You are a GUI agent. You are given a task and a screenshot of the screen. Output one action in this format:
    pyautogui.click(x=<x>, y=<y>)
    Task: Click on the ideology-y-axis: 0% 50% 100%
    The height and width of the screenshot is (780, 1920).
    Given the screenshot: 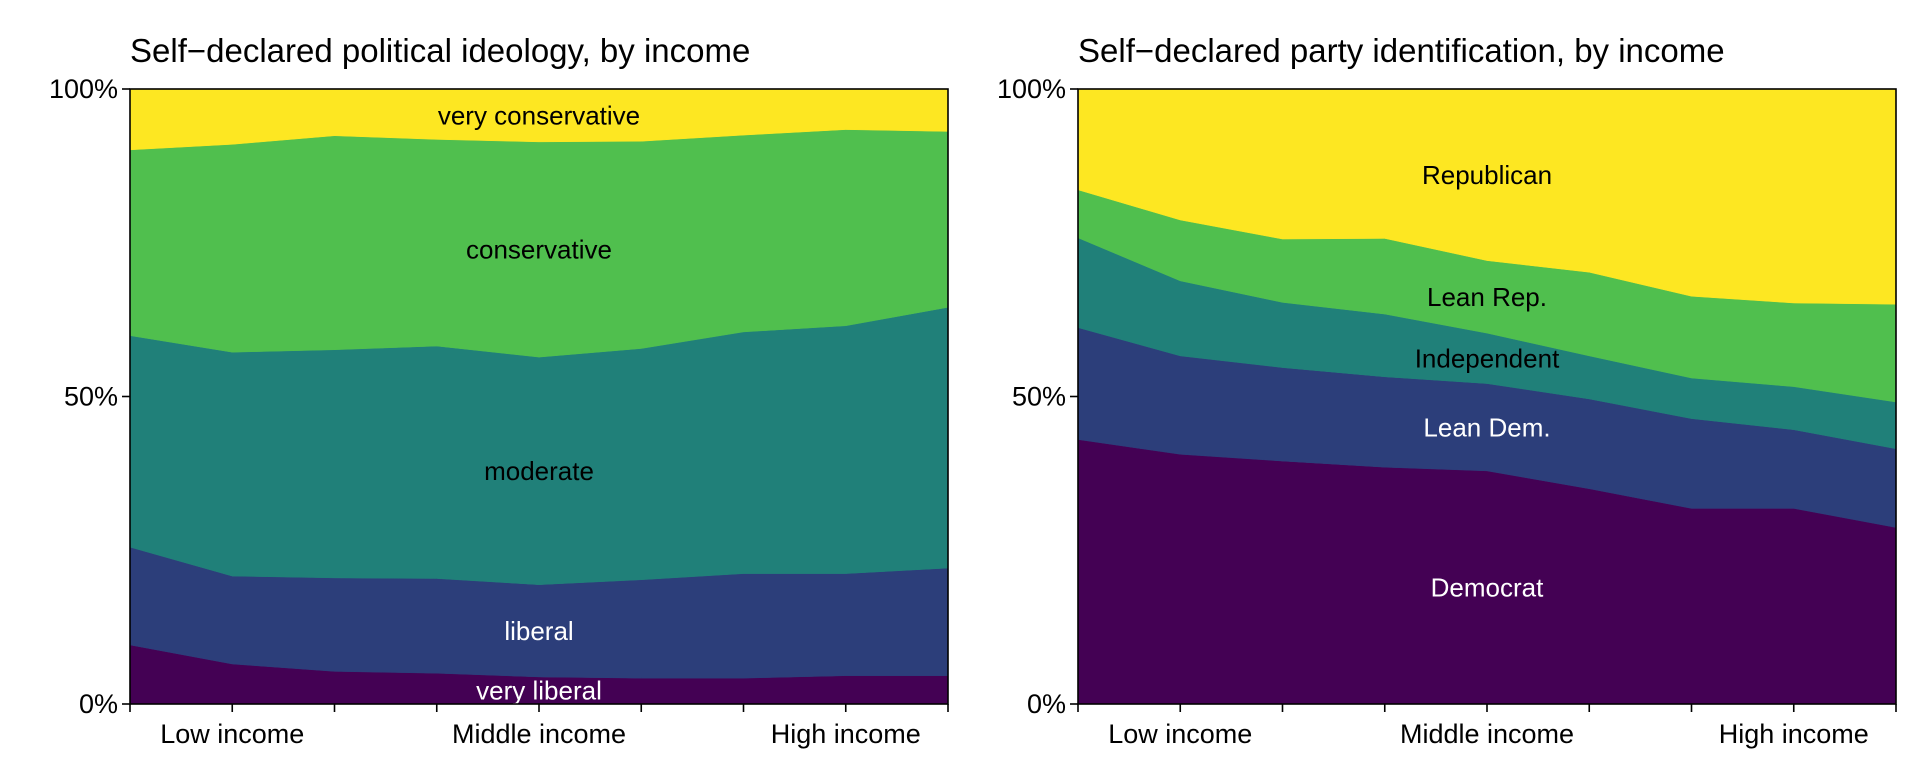 What is the action you would take?
    pyautogui.click(x=89, y=396)
    